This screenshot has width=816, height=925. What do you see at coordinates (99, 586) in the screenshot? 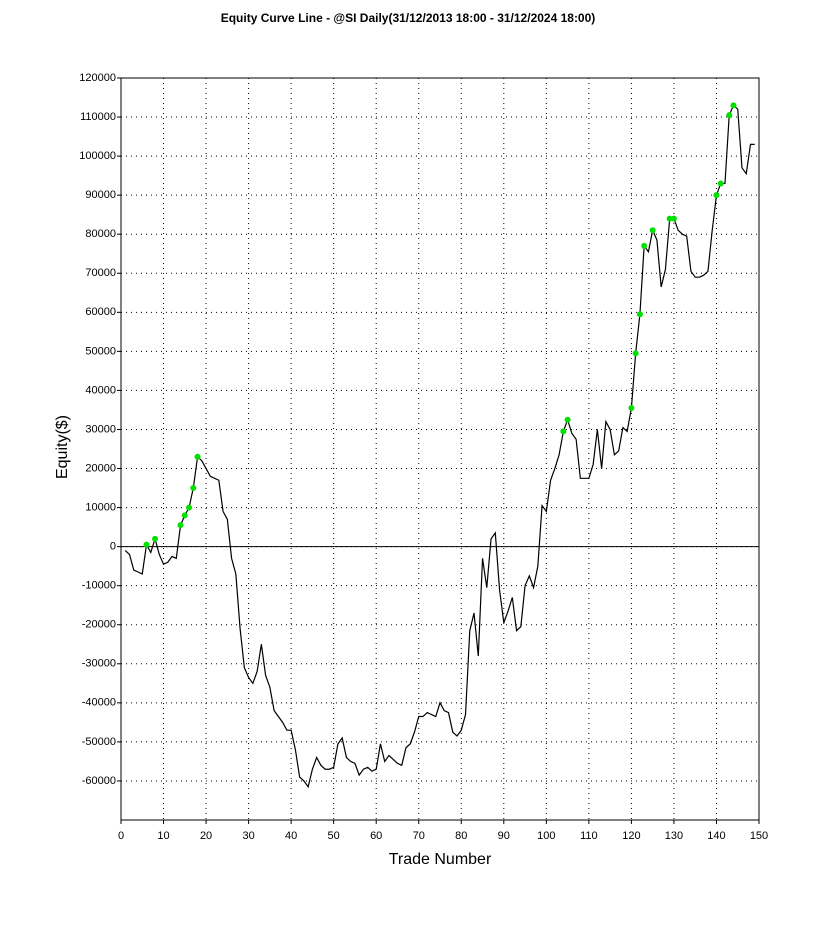
I see `y-tick-label: -10000` at bounding box center [99, 586].